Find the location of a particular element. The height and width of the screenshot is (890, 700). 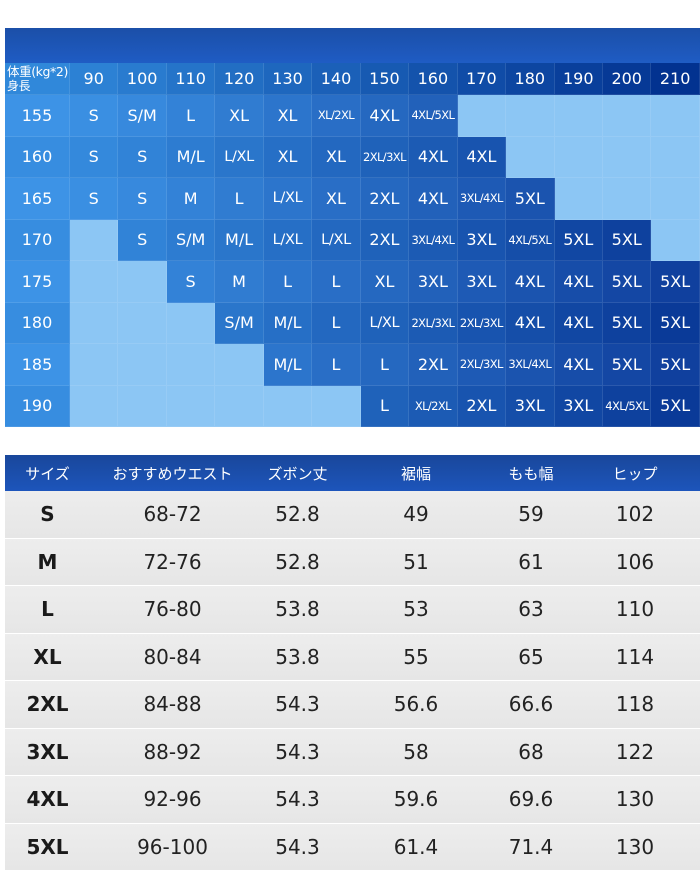

table-column-header: もも幅 is located at coordinates (531, 473).